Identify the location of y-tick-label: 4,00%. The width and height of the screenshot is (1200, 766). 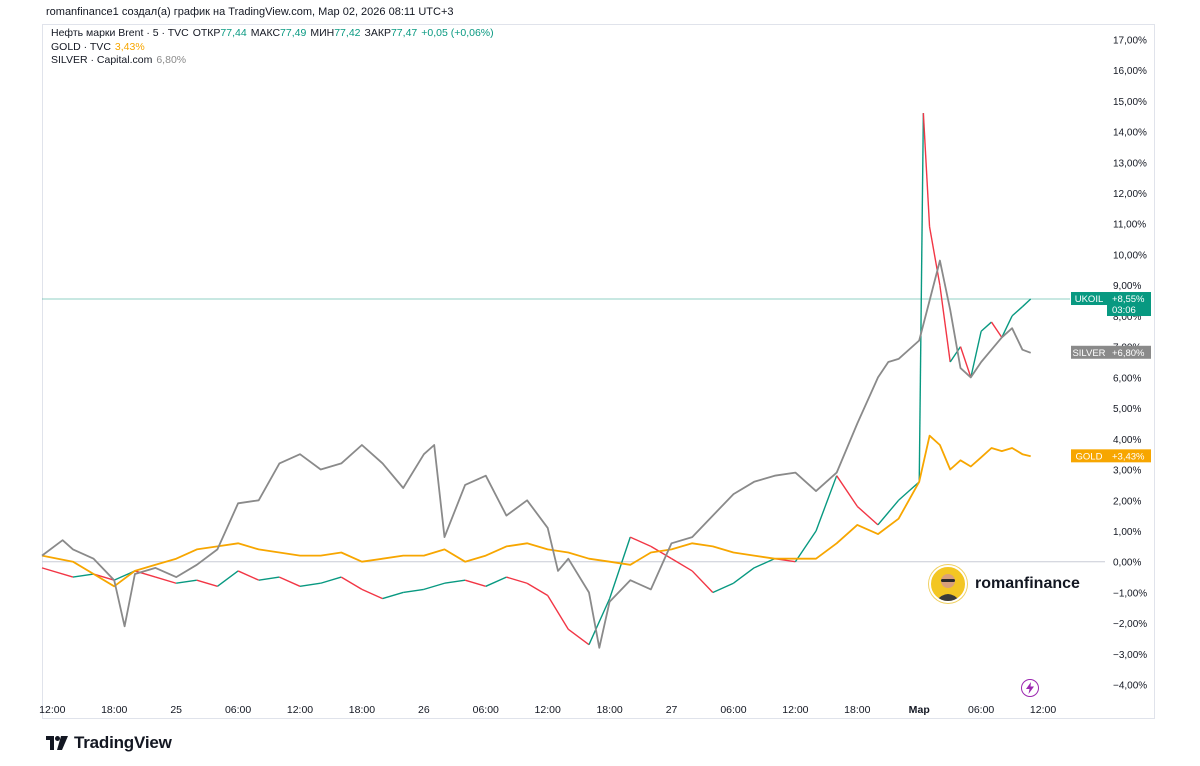
(1127, 440).